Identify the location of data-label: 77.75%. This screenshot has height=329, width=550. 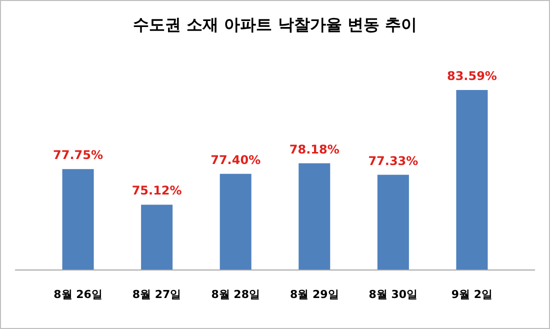
(78, 155).